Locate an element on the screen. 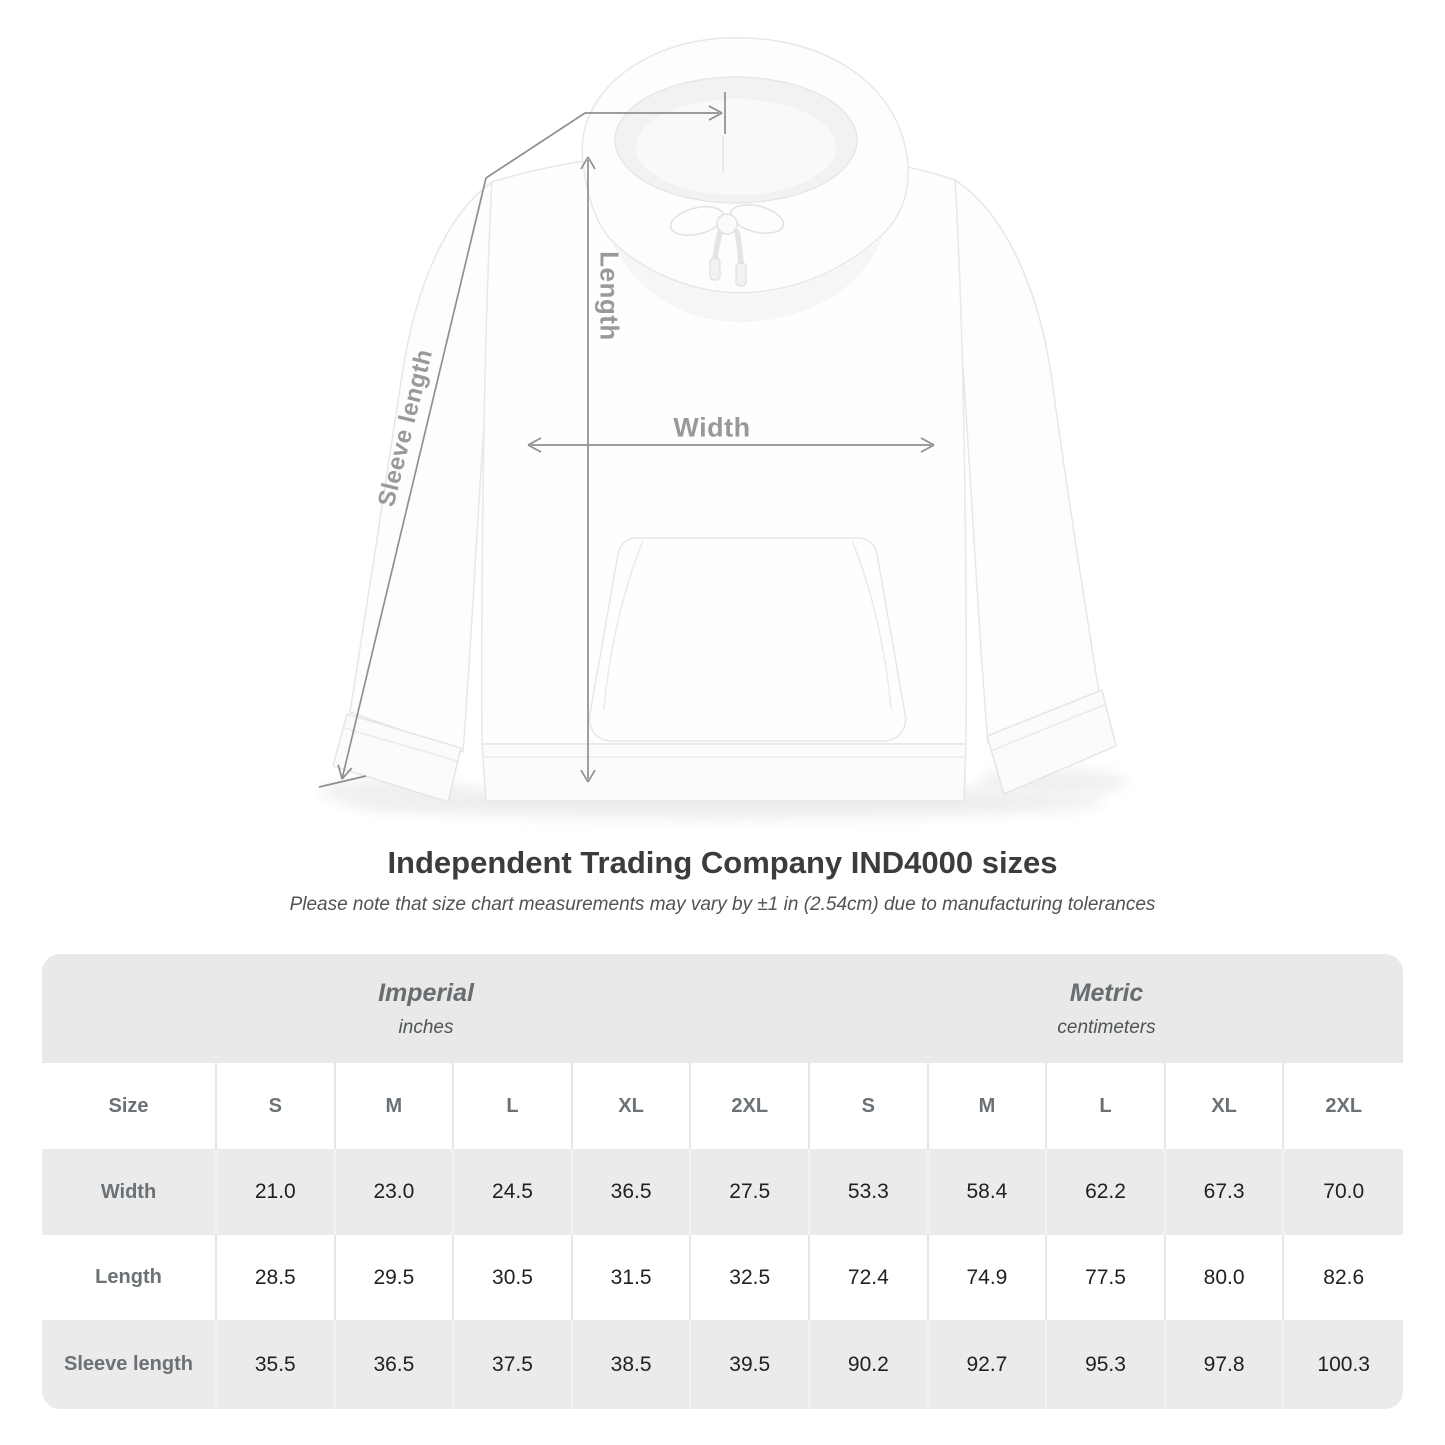  cell-value: 67.3 is located at coordinates (1225, 1192).